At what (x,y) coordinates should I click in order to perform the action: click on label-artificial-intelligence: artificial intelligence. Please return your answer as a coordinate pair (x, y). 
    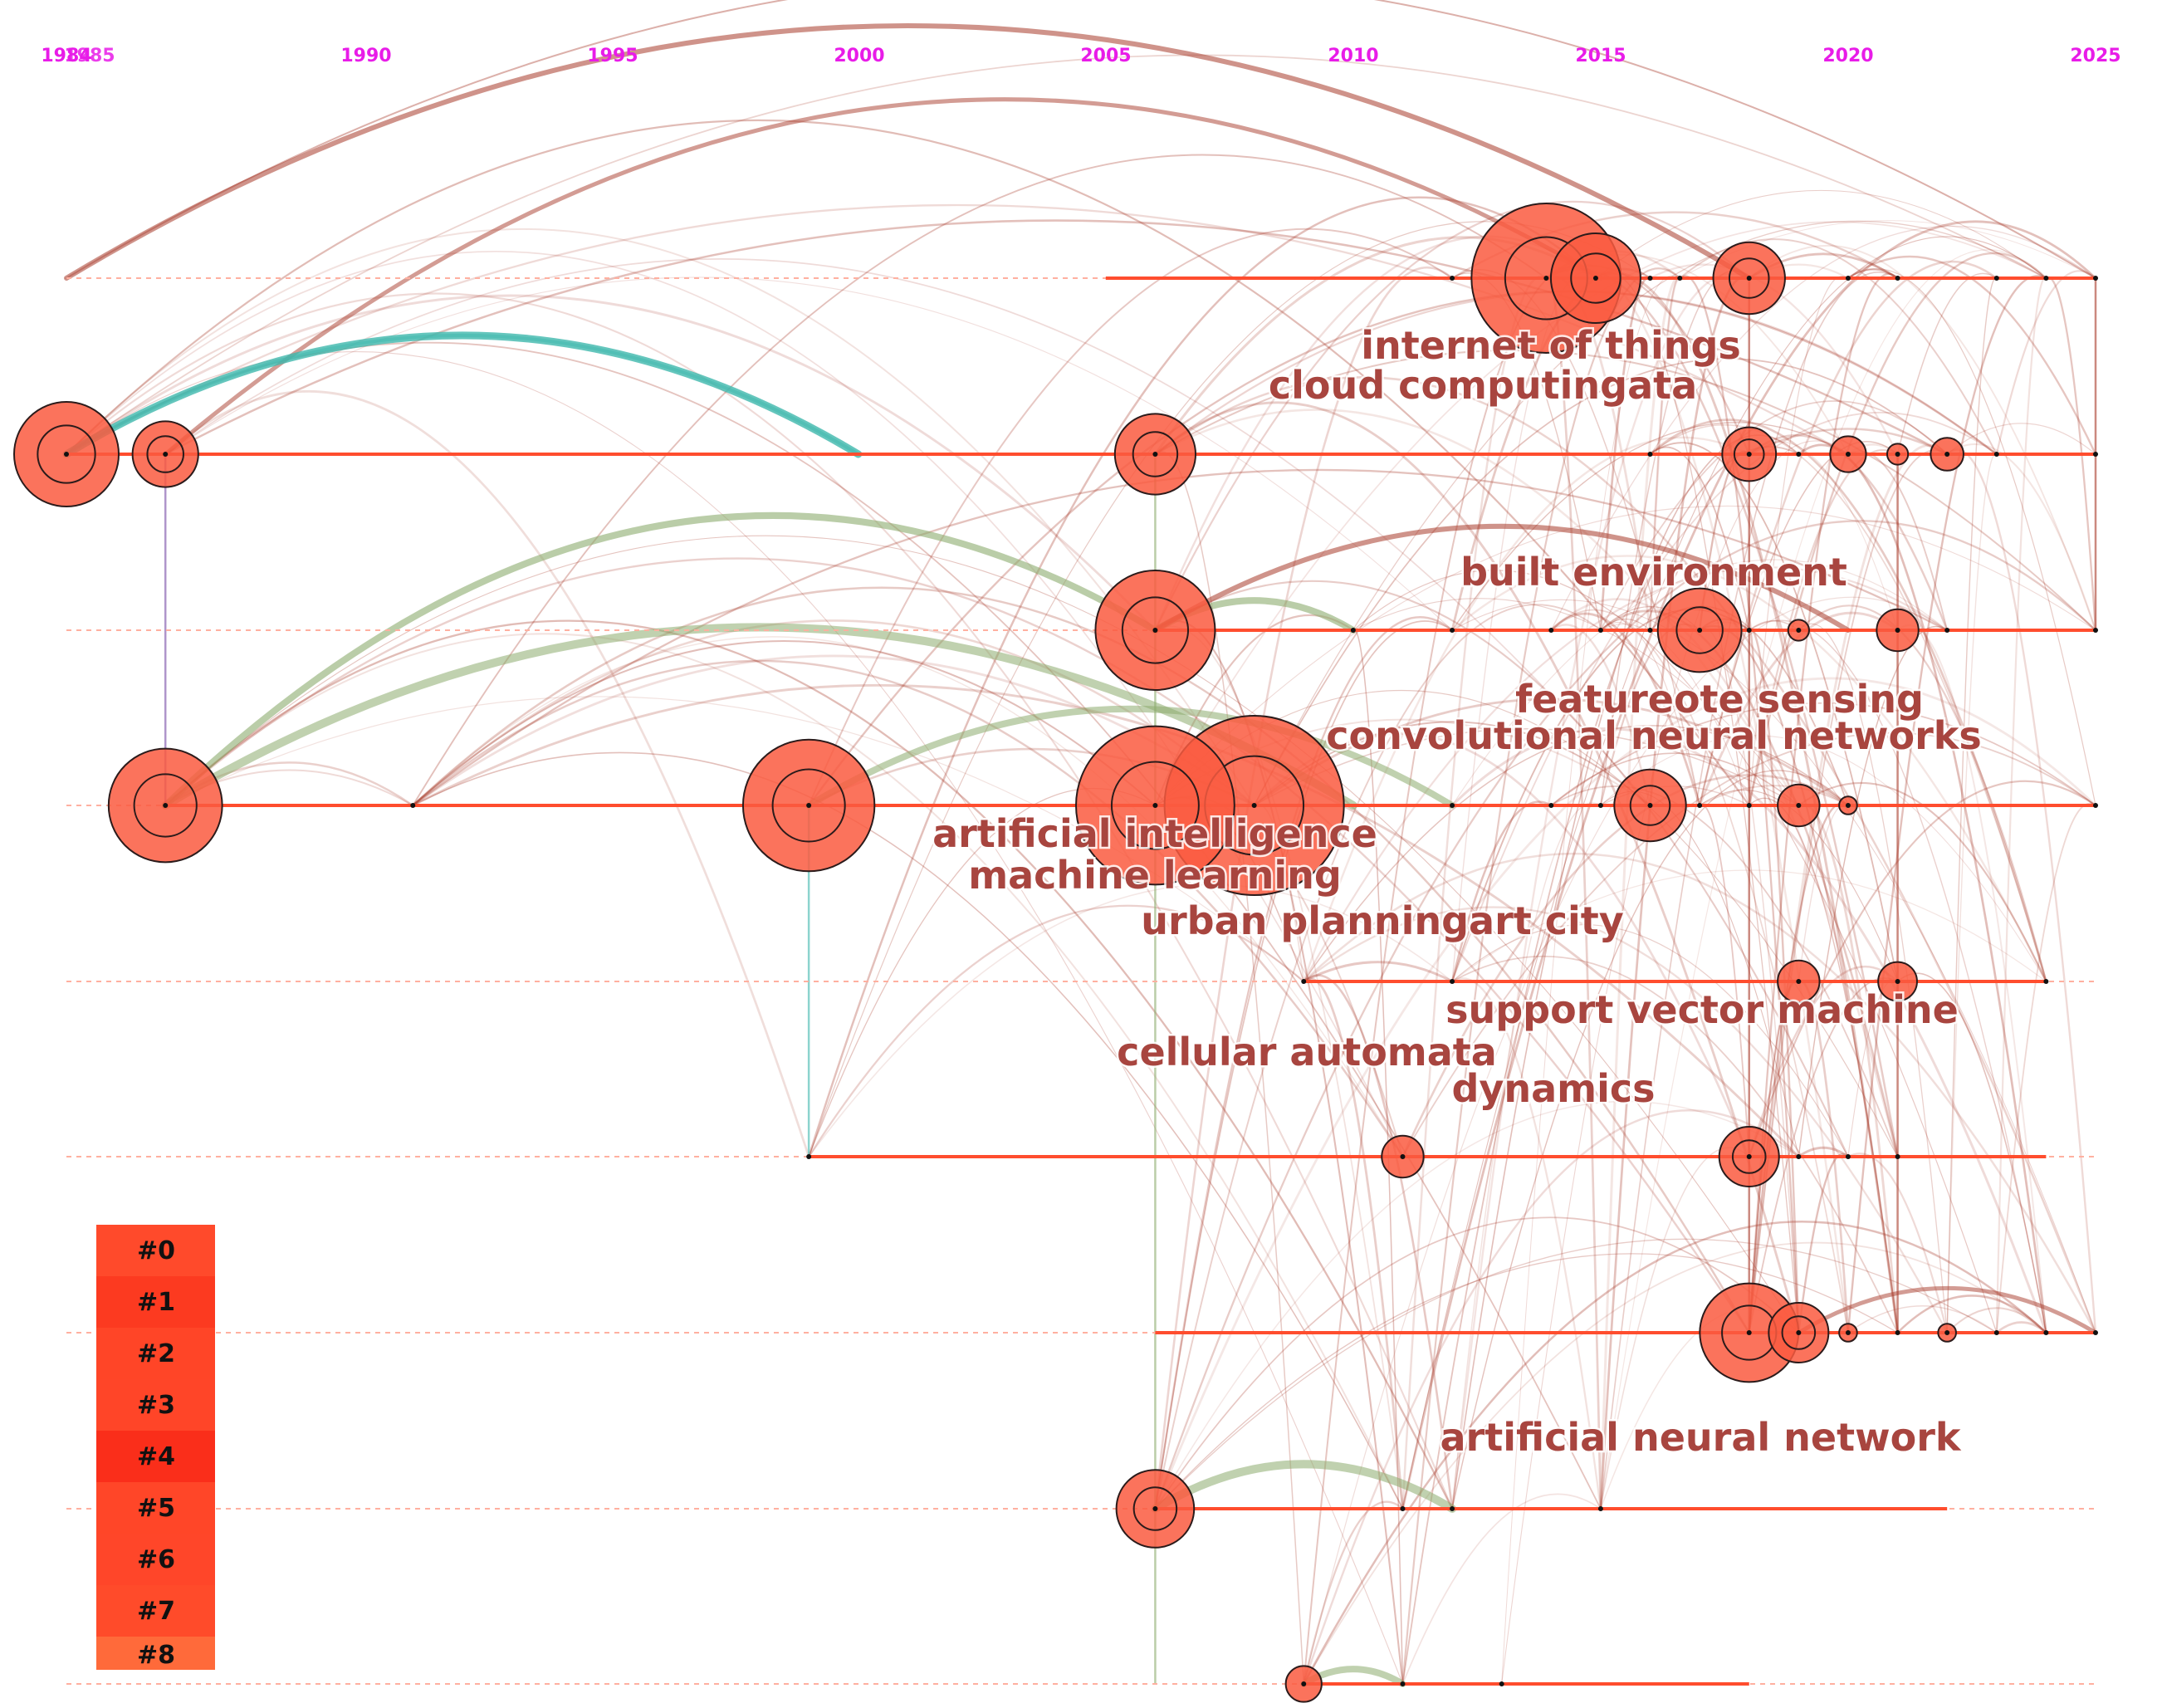
    Looking at the image, I should click on (1154, 833).